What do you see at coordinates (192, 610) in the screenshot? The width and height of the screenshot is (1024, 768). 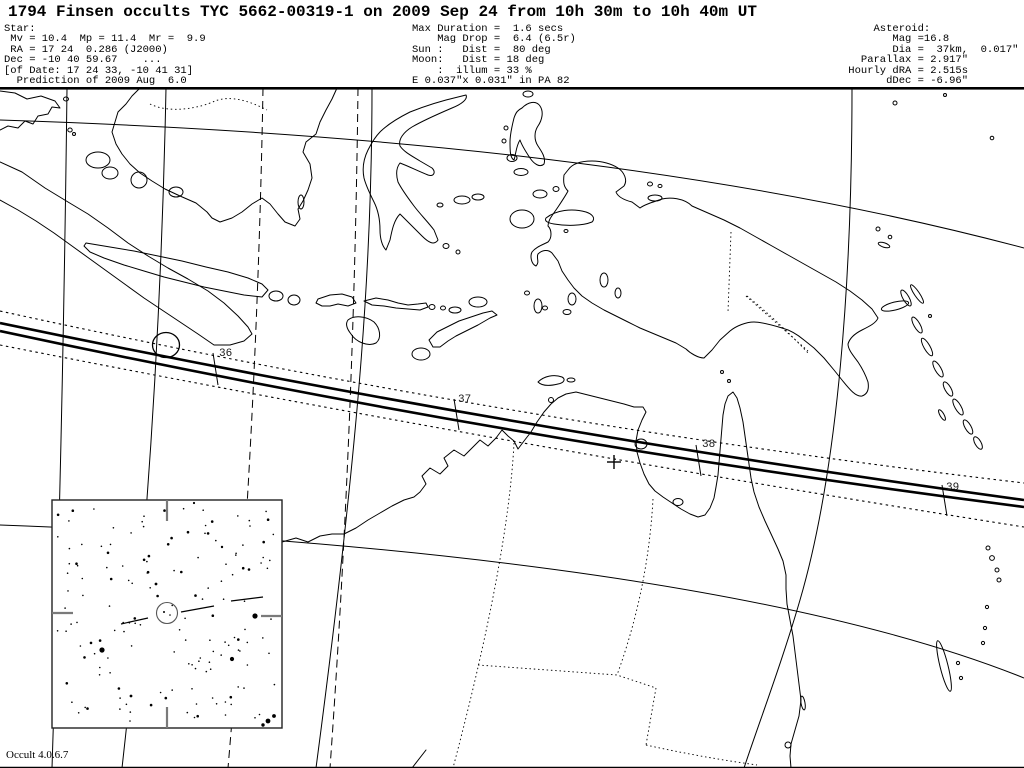 I see `asteroid-track-dashes` at bounding box center [192, 610].